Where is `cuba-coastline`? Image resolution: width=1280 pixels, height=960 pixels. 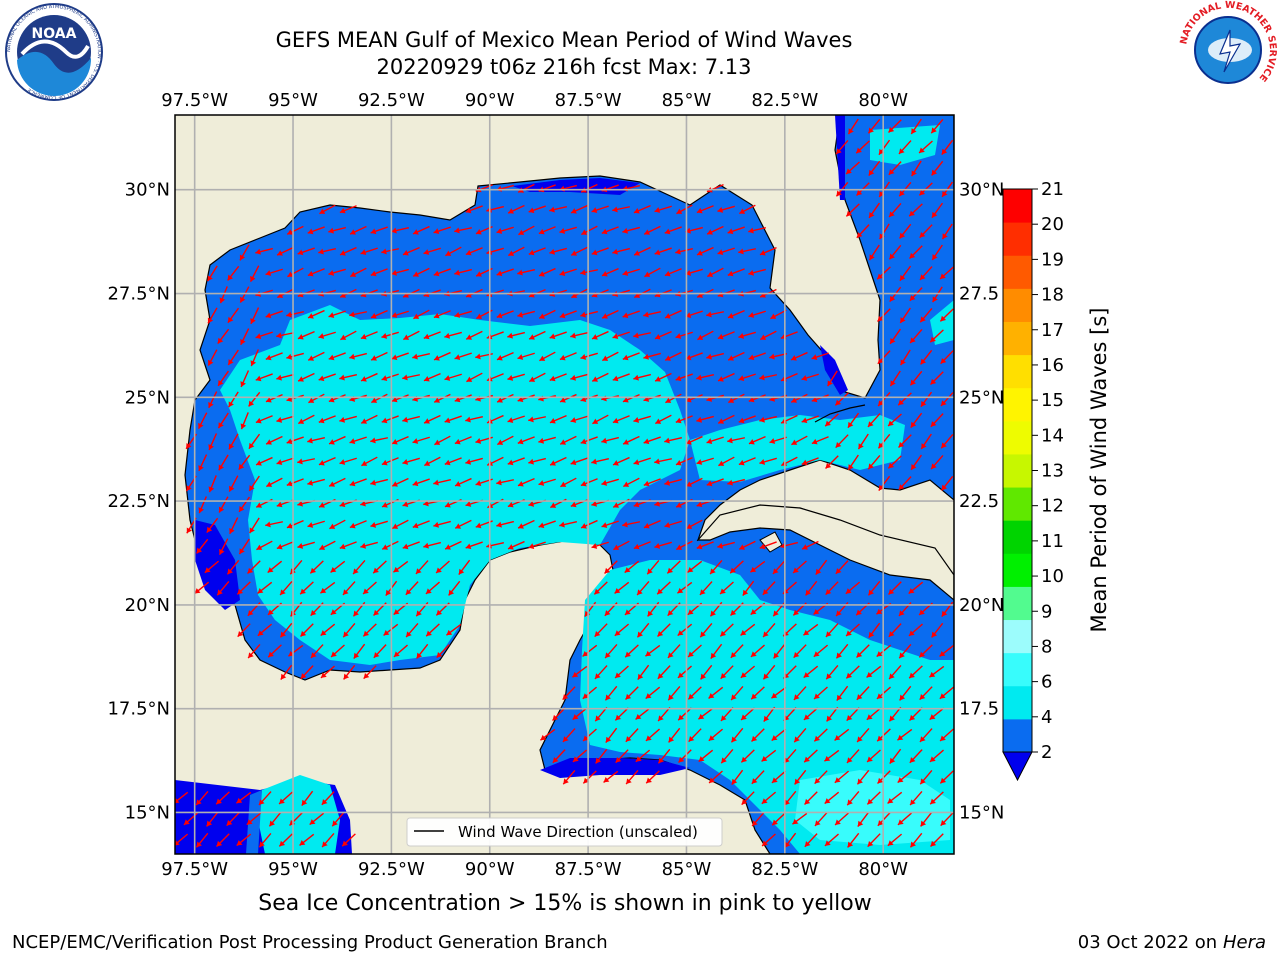 cuba-coastline is located at coordinates (825, 552).